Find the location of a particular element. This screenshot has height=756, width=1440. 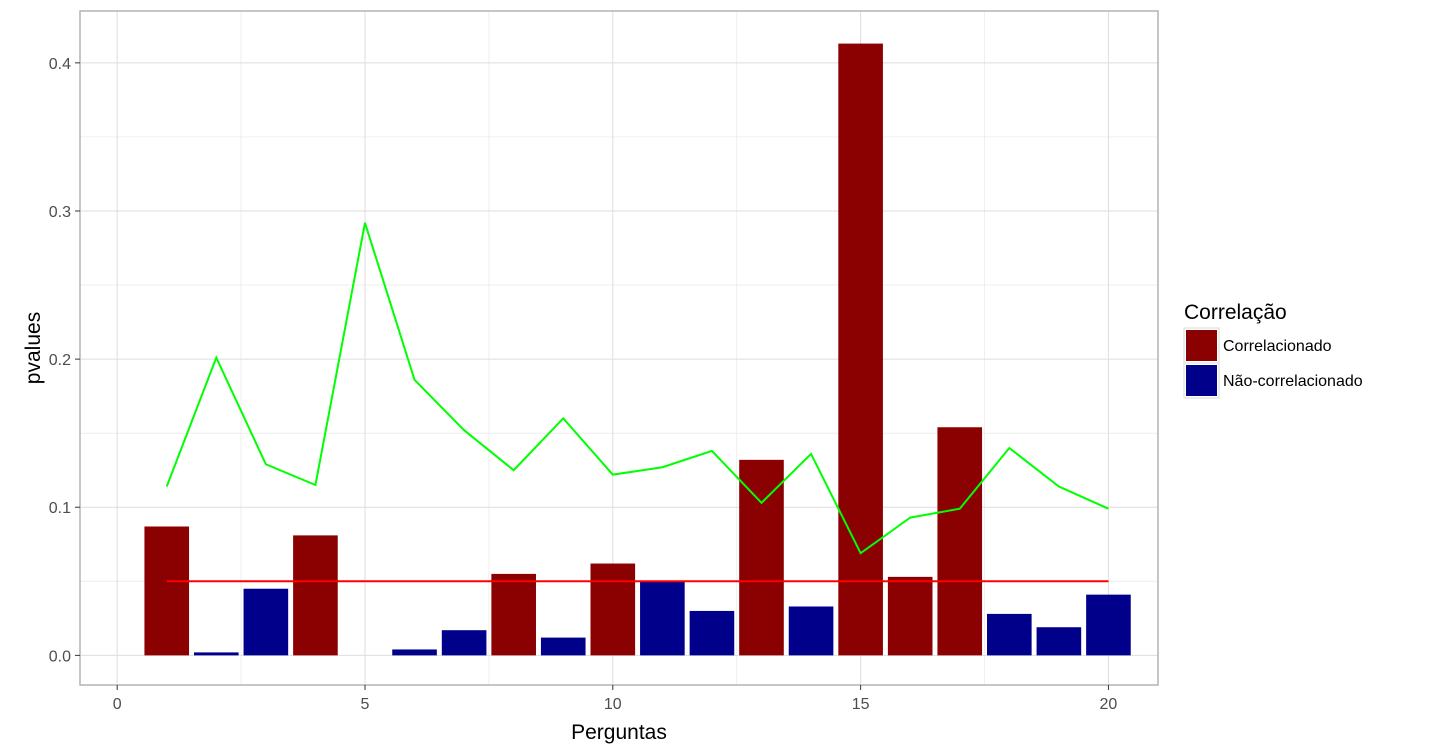

x-axis-title: Perguntas is located at coordinates (619, 732).